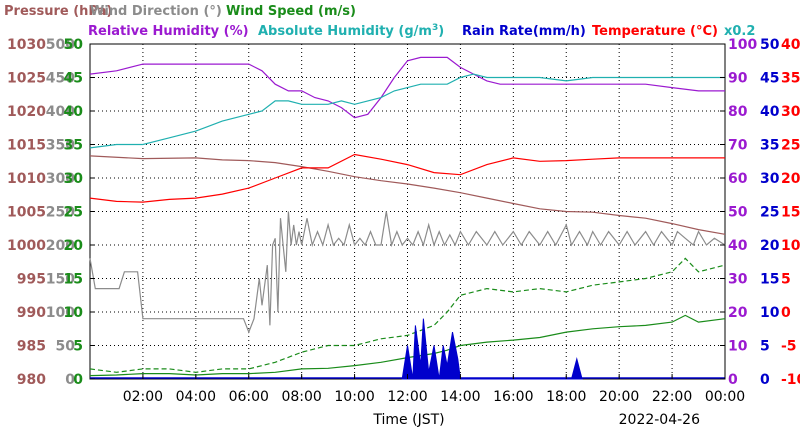  I want to click on wind-direction-tick-label: 450, so click(60, 79).